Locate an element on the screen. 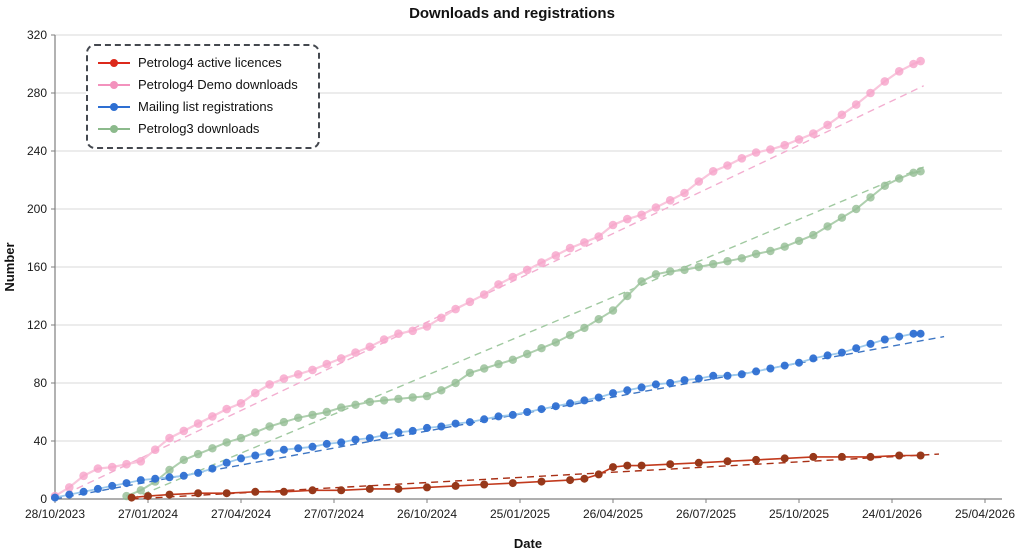 The image size is (1024, 555). y-tick-label: 0 is located at coordinates (43, 499).